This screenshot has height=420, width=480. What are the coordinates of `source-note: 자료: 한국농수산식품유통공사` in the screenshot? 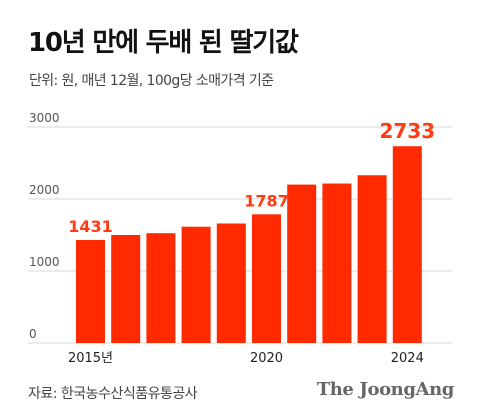 It's located at (113, 394).